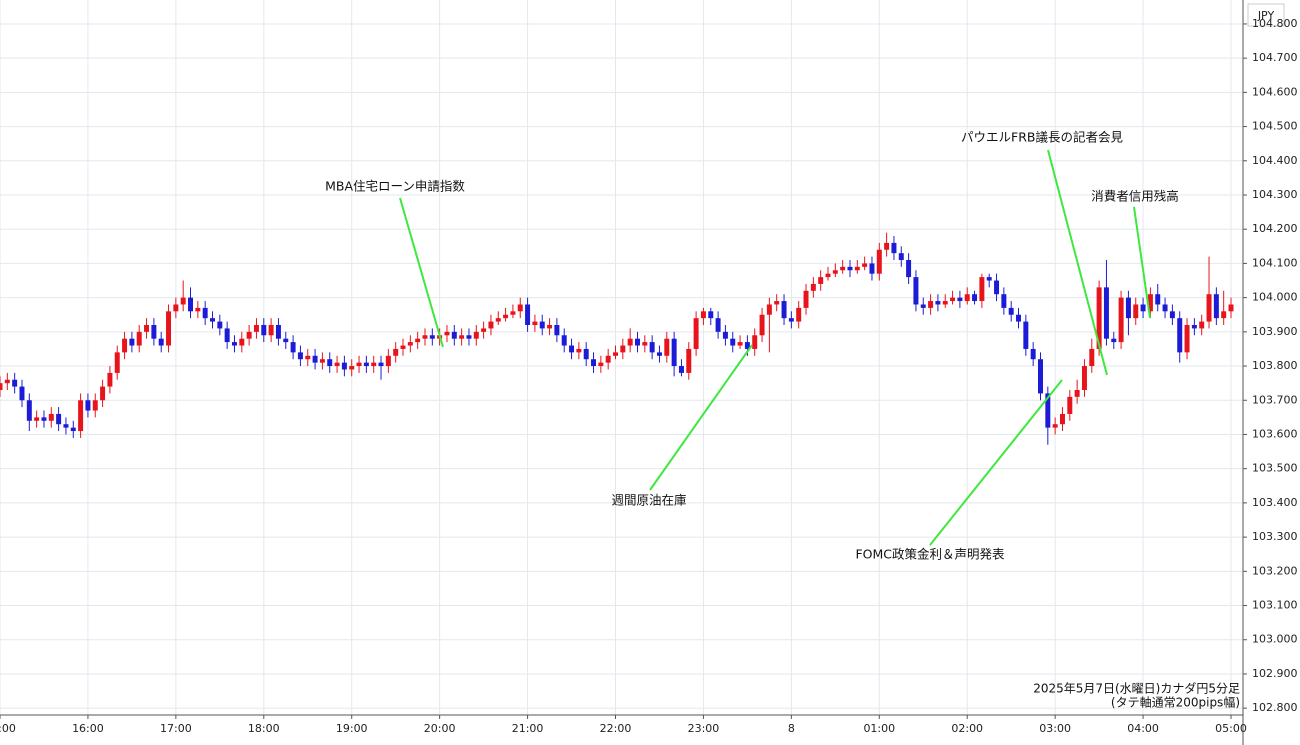 The width and height of the screenshot is (1300, 745). What do you see at coordinates (1143, 728) in the screenshot?
I see `x-tick-label: 04:00` at bounding box center [1143, 728].